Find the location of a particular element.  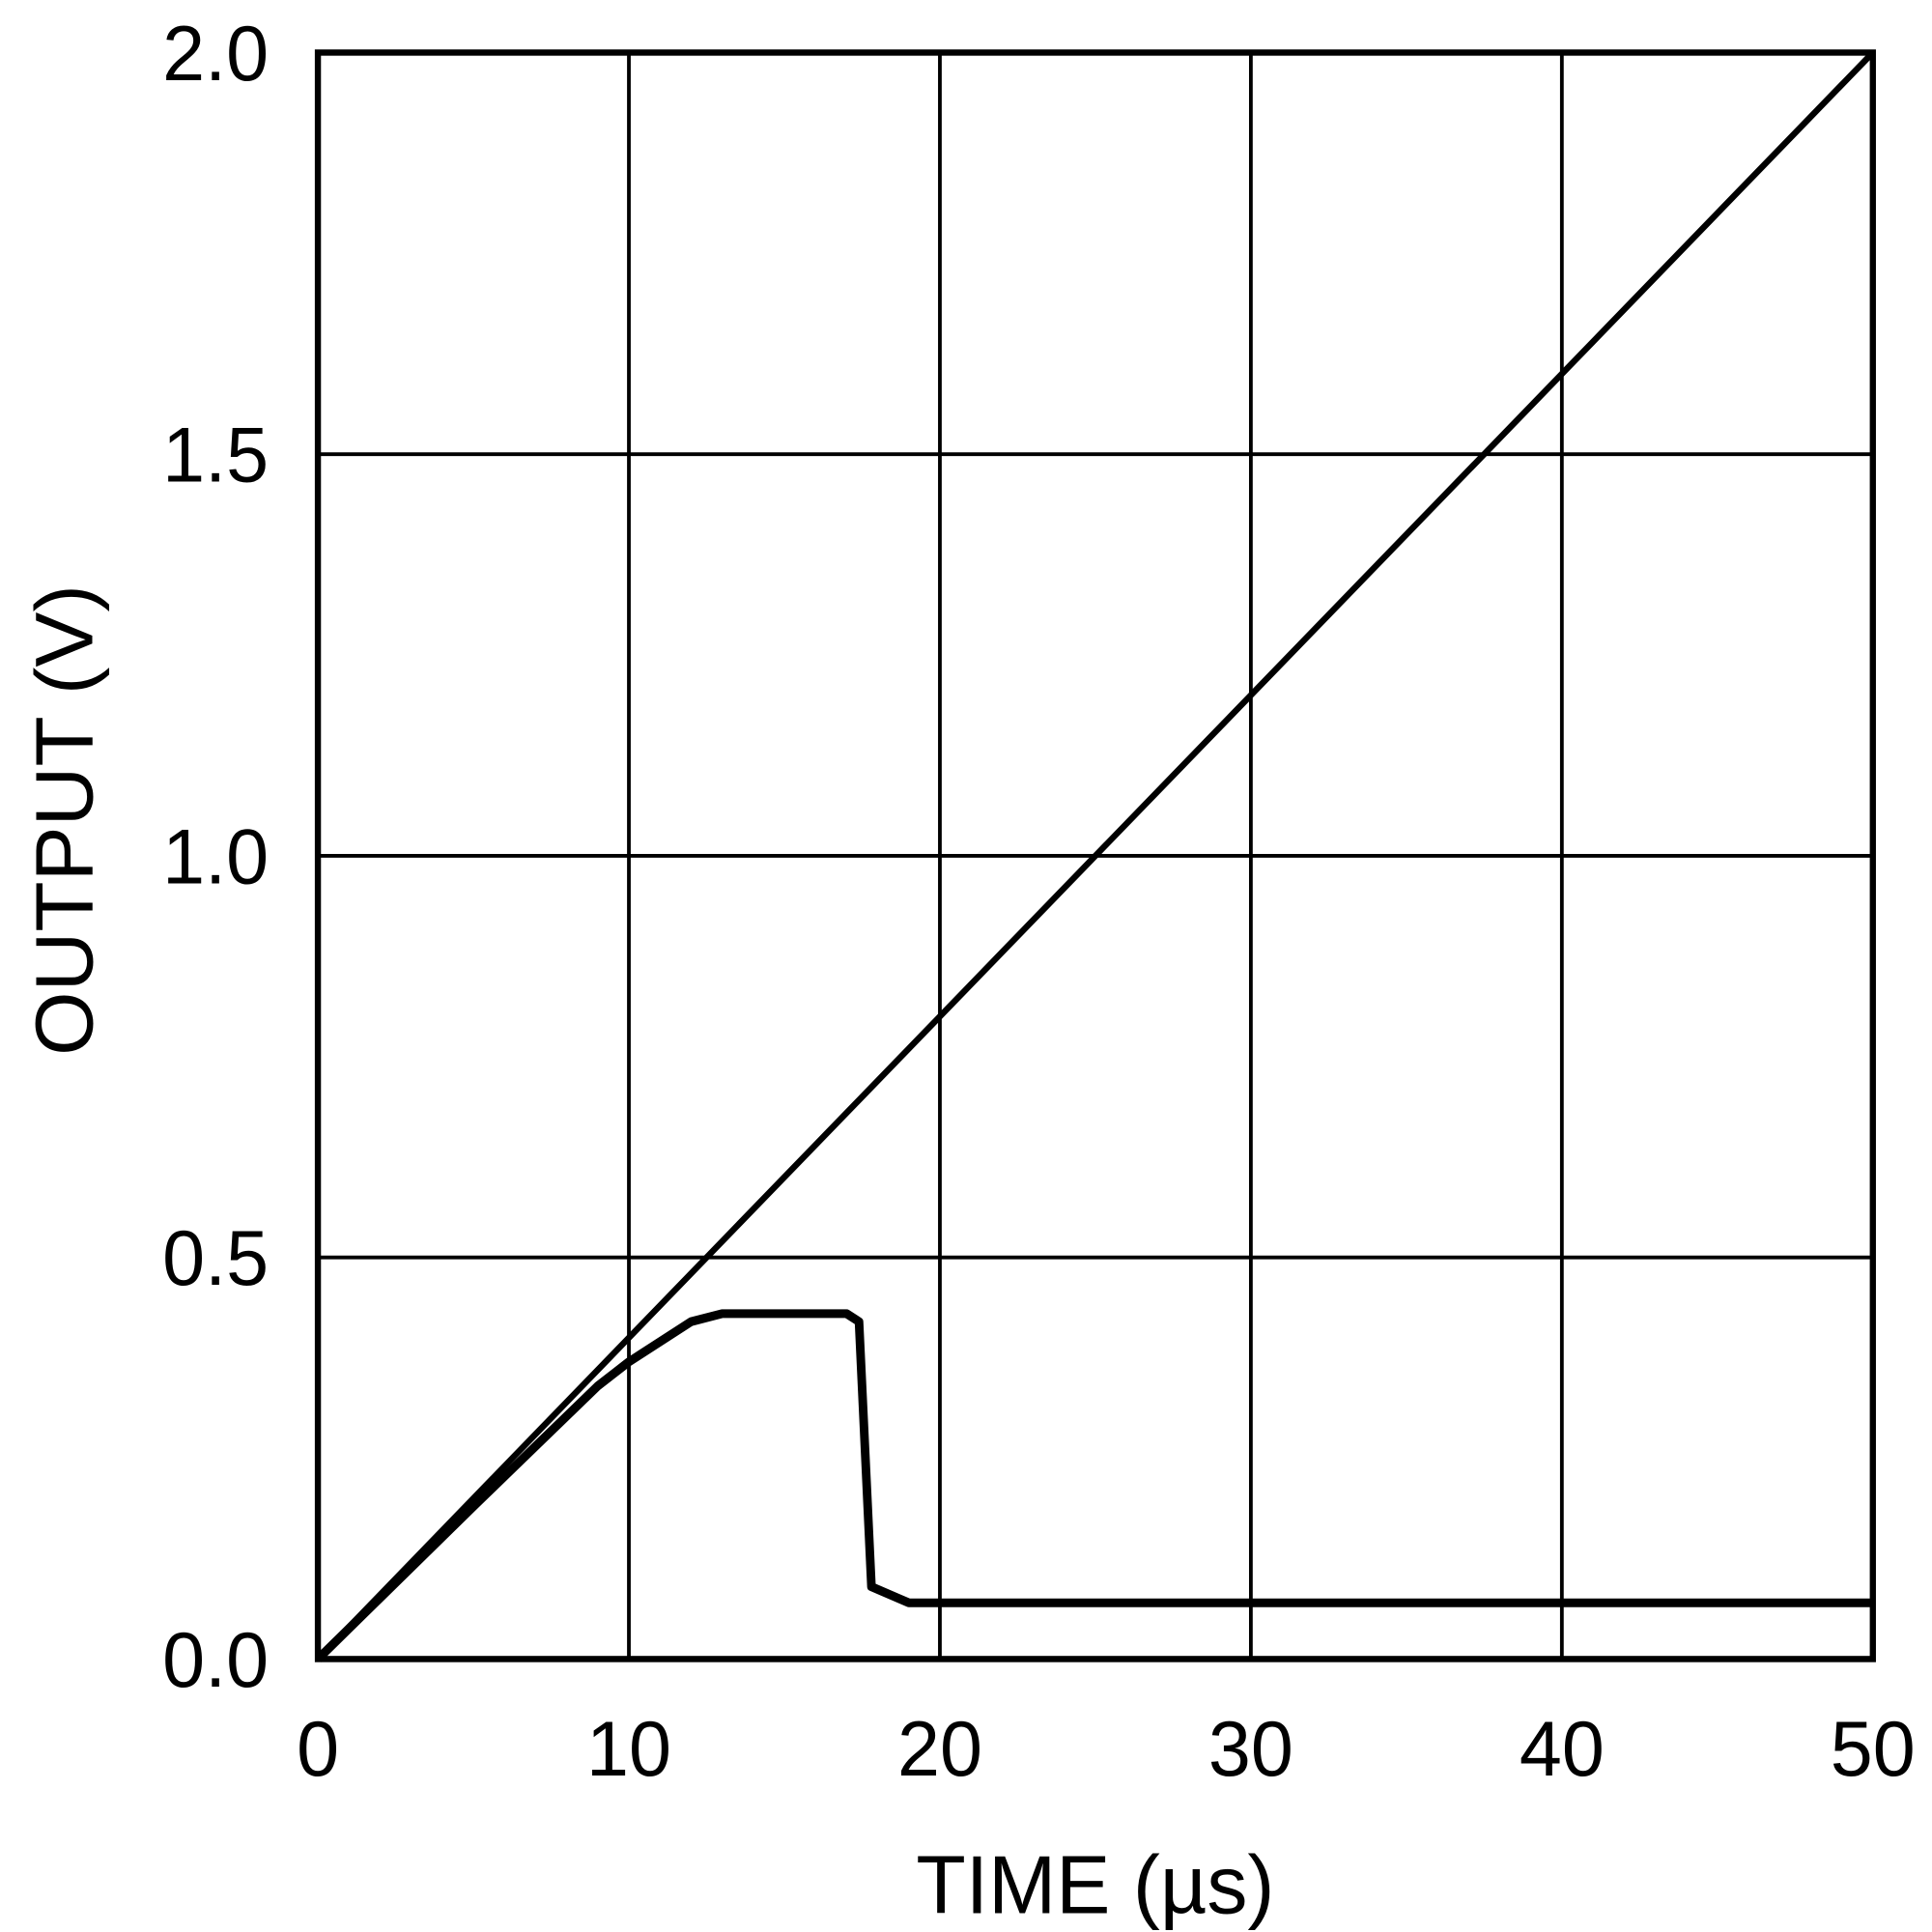

x-tick-label: 40 is located at coordinates (1562, 1748).